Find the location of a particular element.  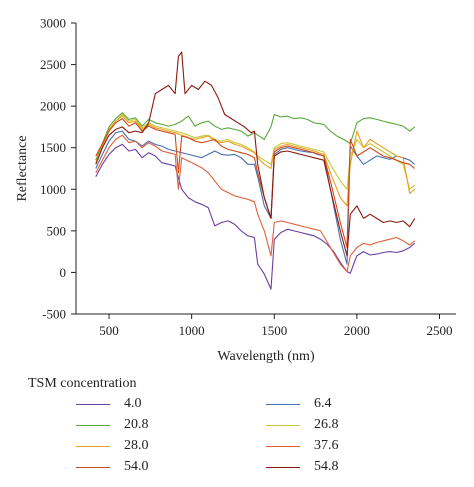

legend-label: 4.0 is located at coordinates (133, 403).